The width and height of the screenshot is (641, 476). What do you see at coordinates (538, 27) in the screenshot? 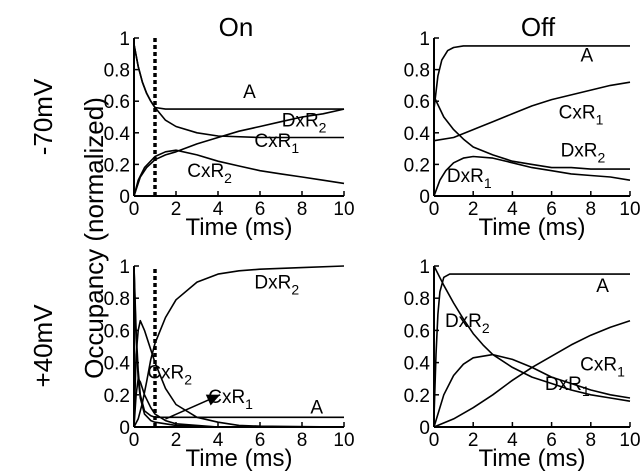
I see `column-title-off: Off` at bounding box center [538, 27].